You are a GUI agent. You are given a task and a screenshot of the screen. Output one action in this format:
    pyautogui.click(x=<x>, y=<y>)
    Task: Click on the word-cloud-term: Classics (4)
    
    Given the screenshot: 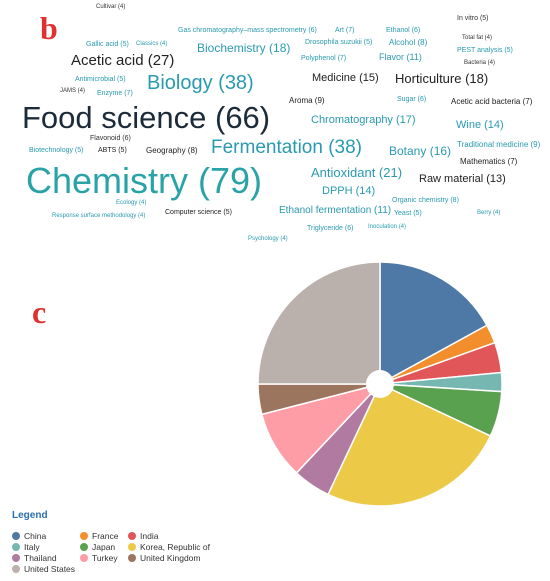 What is the action you would take?
    pyautogui.click(x=152, y=44)
    